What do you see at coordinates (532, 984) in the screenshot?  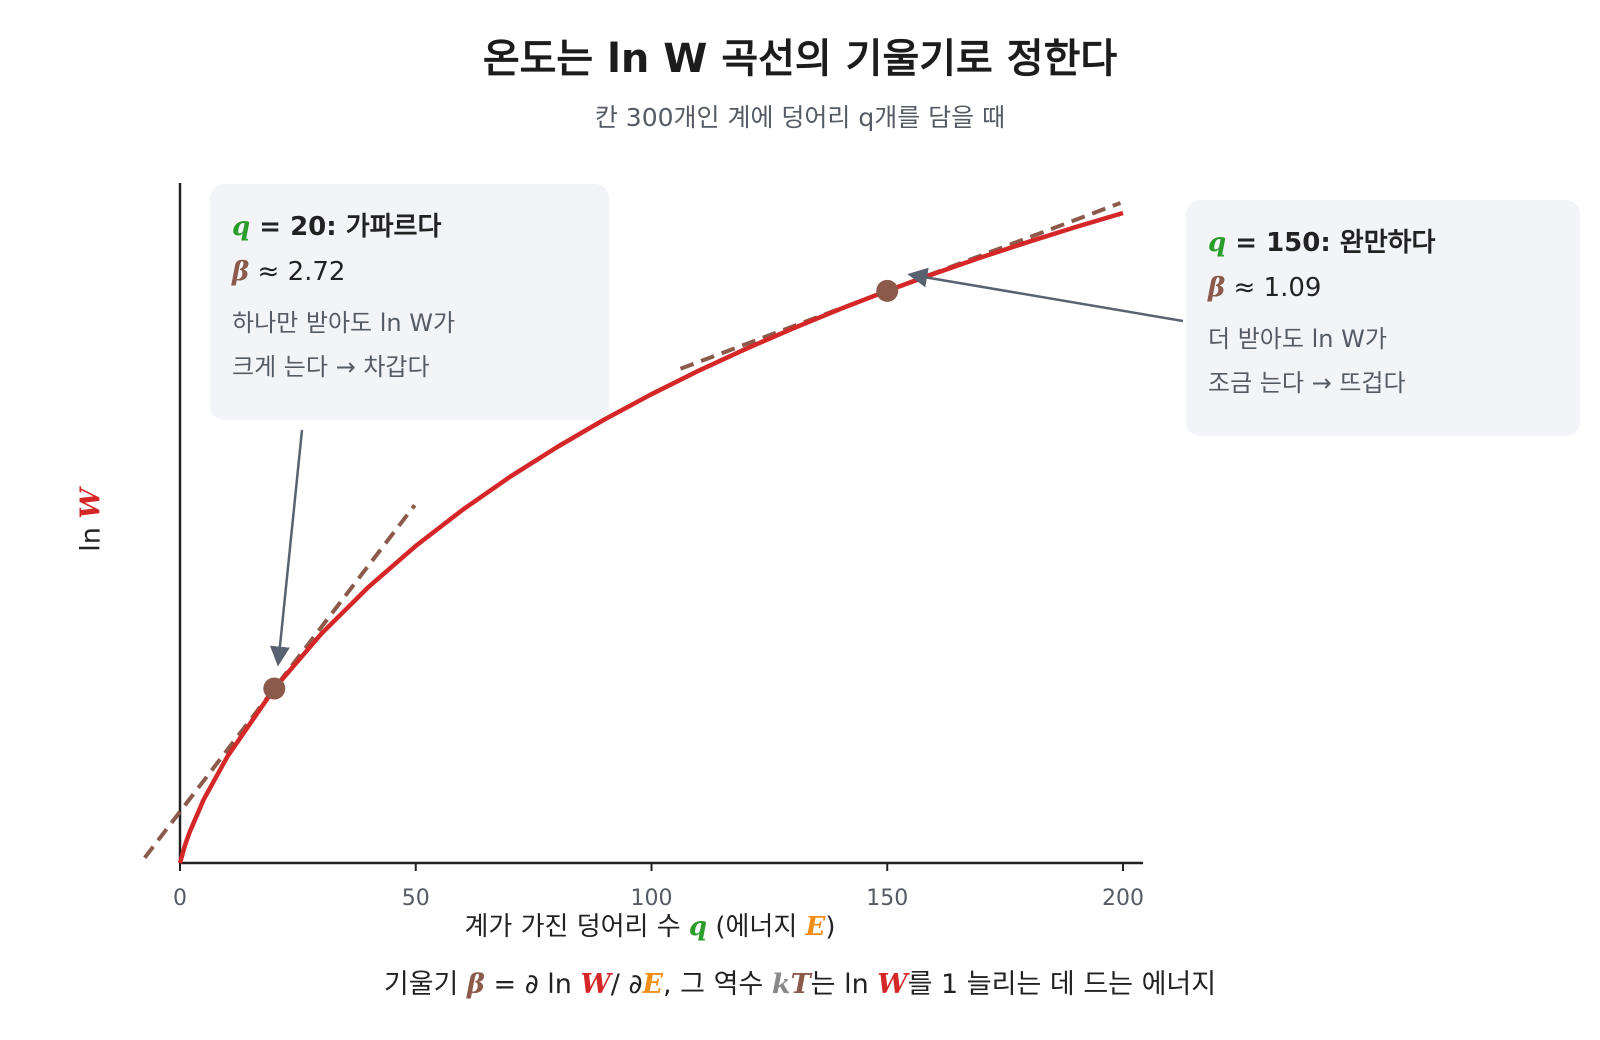 I see `footnote-part2: = ∂ ln` at bounding box center [532, 984].